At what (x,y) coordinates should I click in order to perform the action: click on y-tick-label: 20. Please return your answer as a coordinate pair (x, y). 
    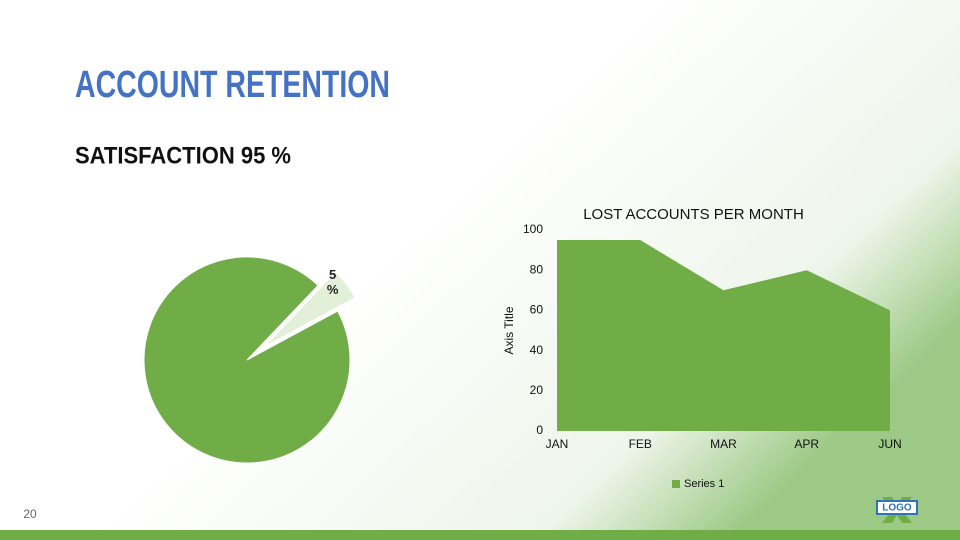
    Looking at the image, I should click on (537, 390).